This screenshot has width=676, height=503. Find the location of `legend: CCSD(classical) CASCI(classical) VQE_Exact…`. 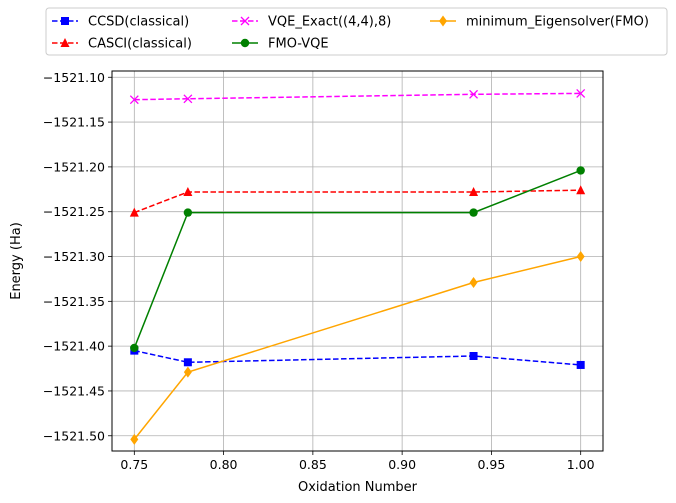

legend: CCSD(classical) CASCI(classical) VQE_Exact… is located at coordinates (356, 31).